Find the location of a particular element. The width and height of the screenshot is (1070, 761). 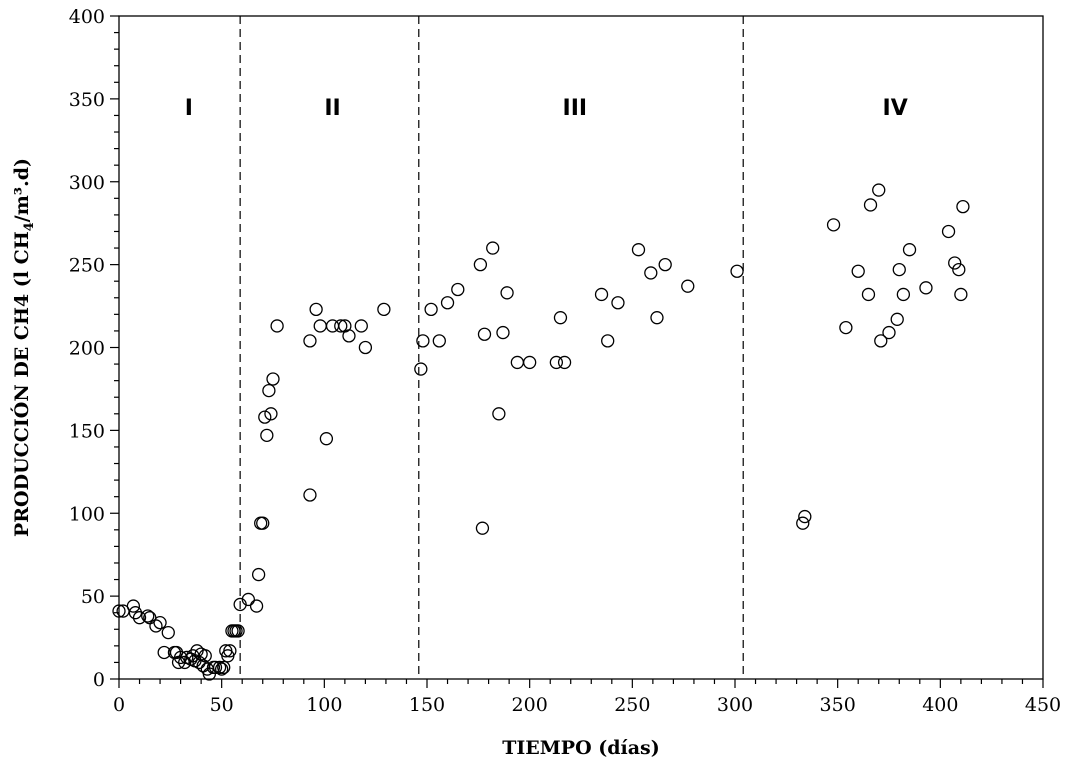

x-tick-label: 150 is located at coordinates (427, 705).